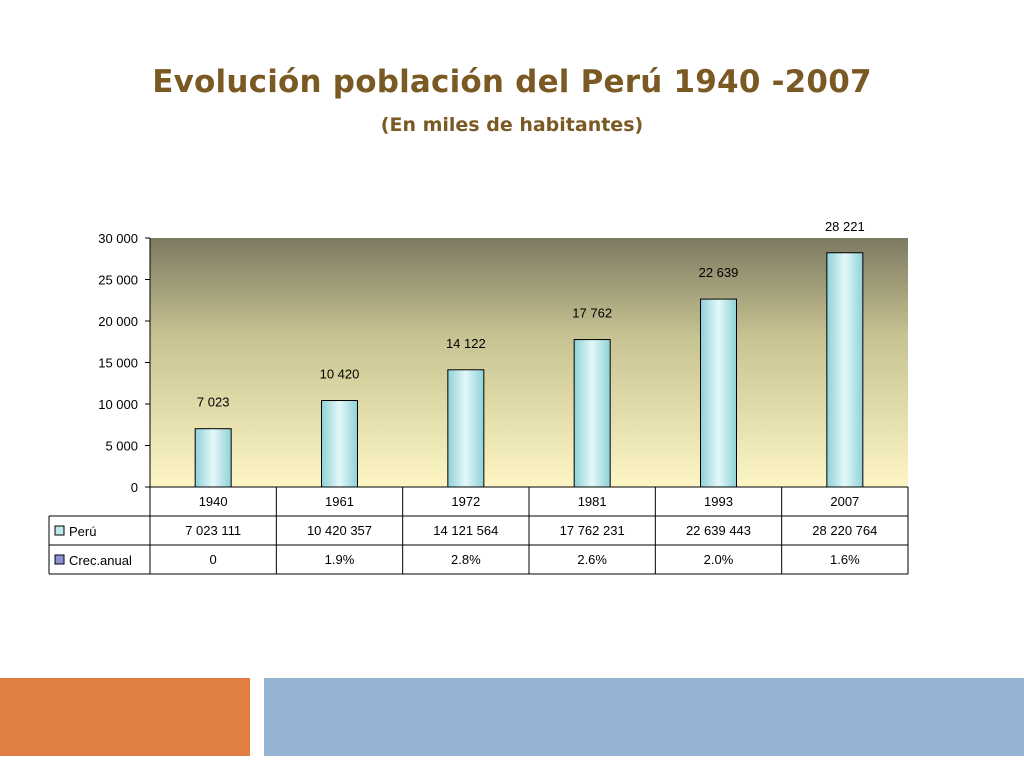 The width and height of the screenshot is (1024, 768). What do you see at coordinates (719, 559) in the screenshot?
I see `table-cell: 2.0%` at bounding box center [719, 559].